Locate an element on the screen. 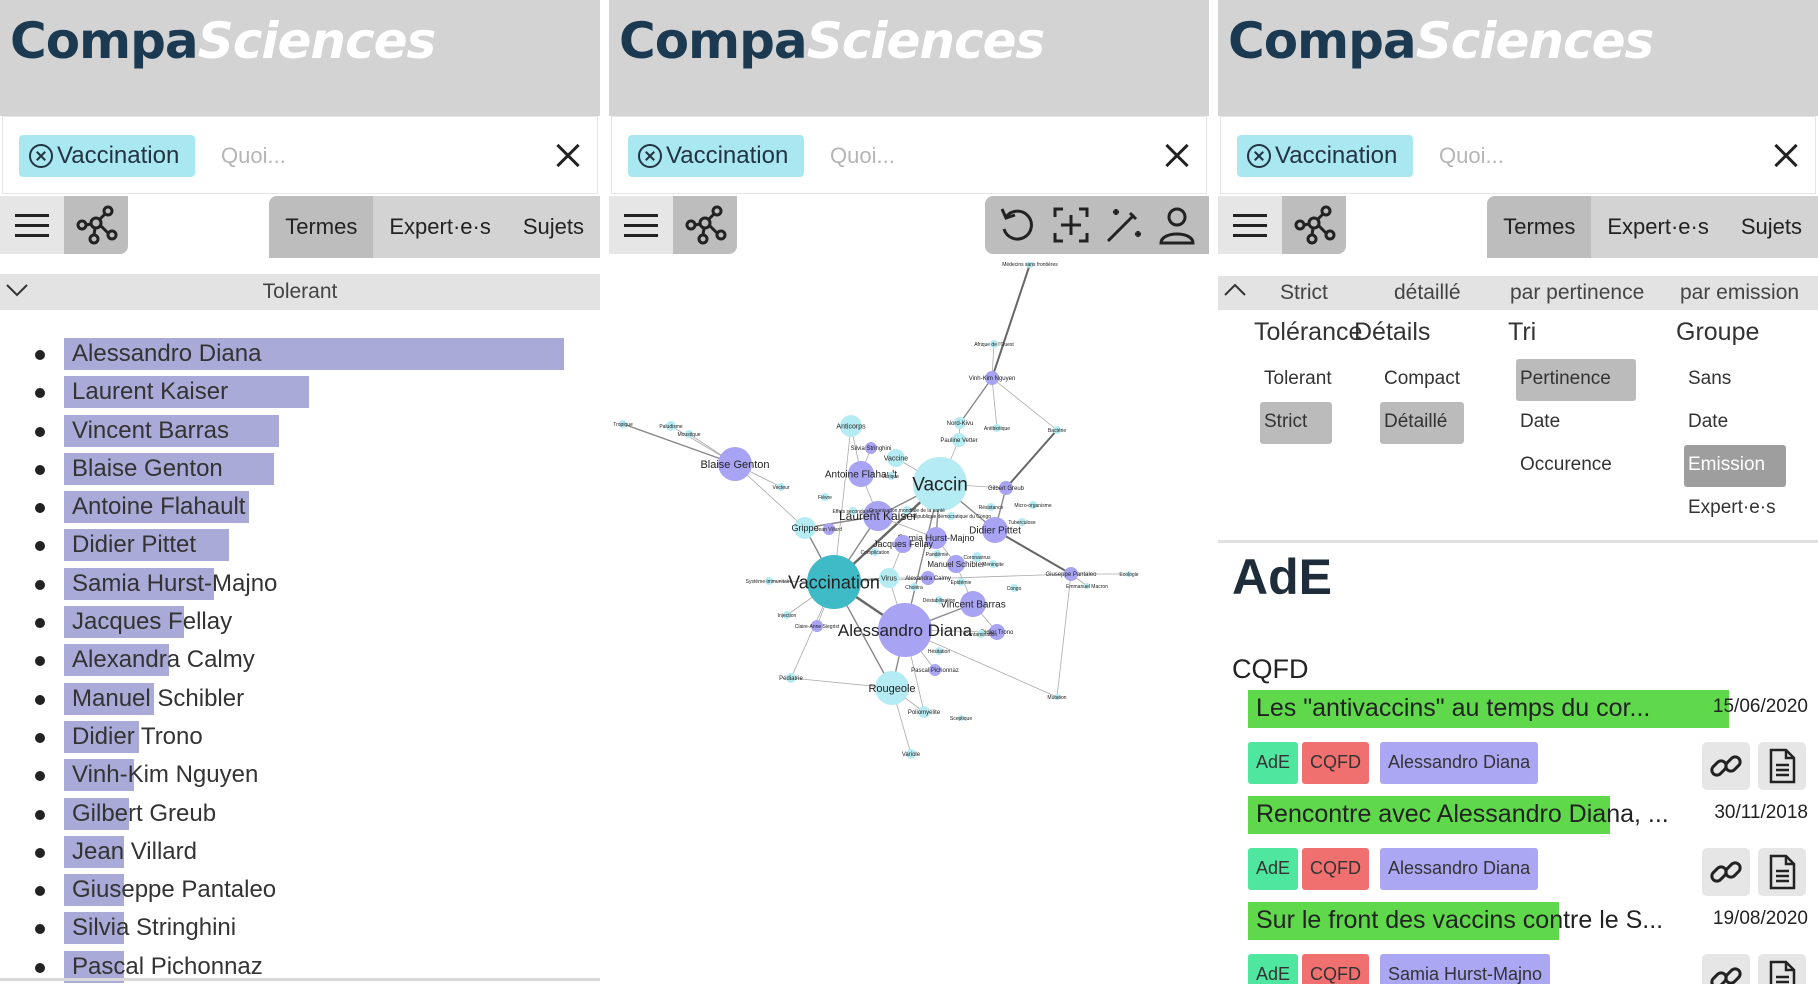  graph-node: Contamination is located at coordinates (981, 634).